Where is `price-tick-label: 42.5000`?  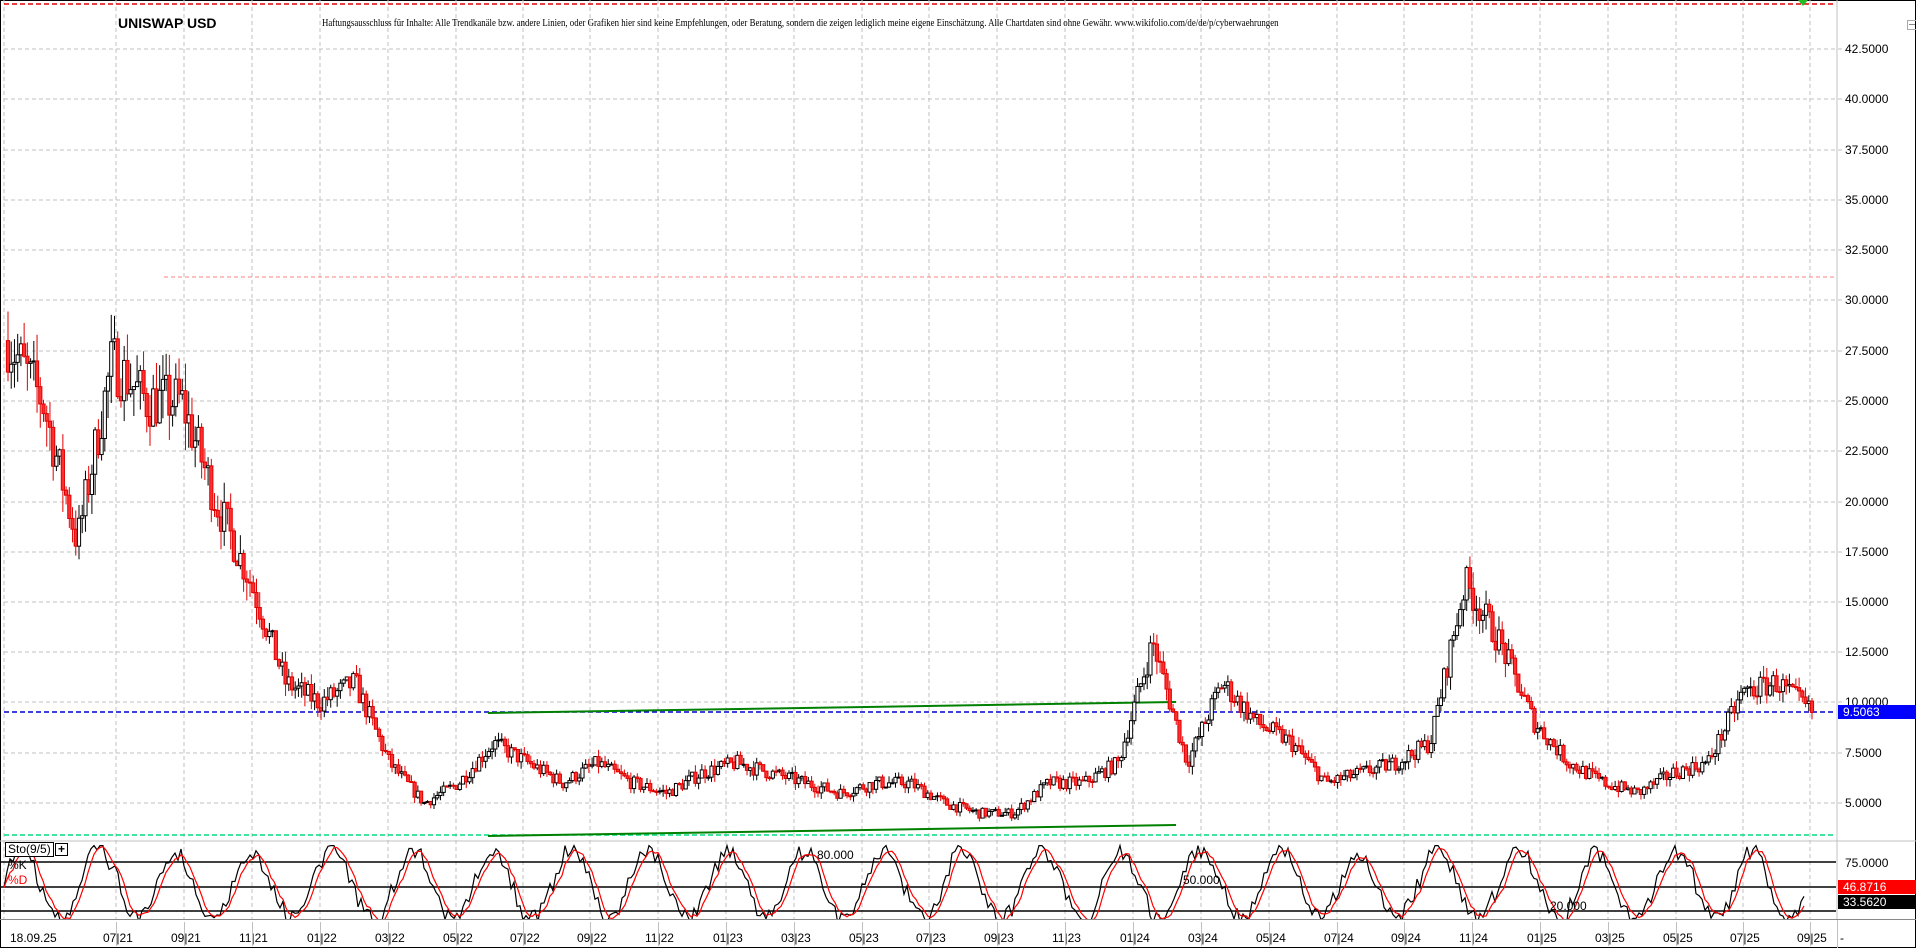
price-tick-label: 42.5000 is located at coordinates (1867, 49).